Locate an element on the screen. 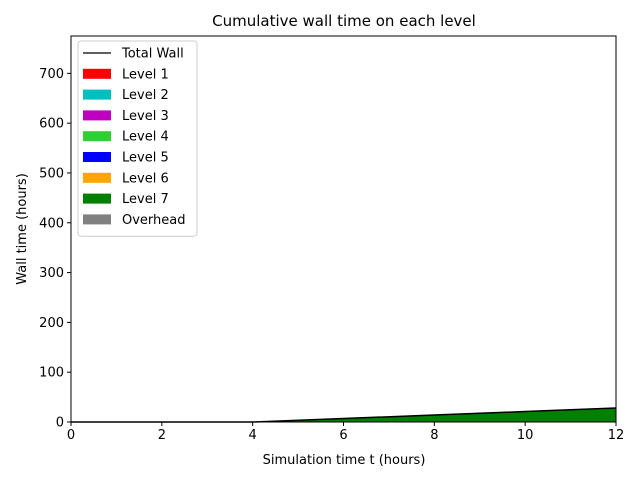  legend-swatch-overhead is located at coordinates (97, 219).